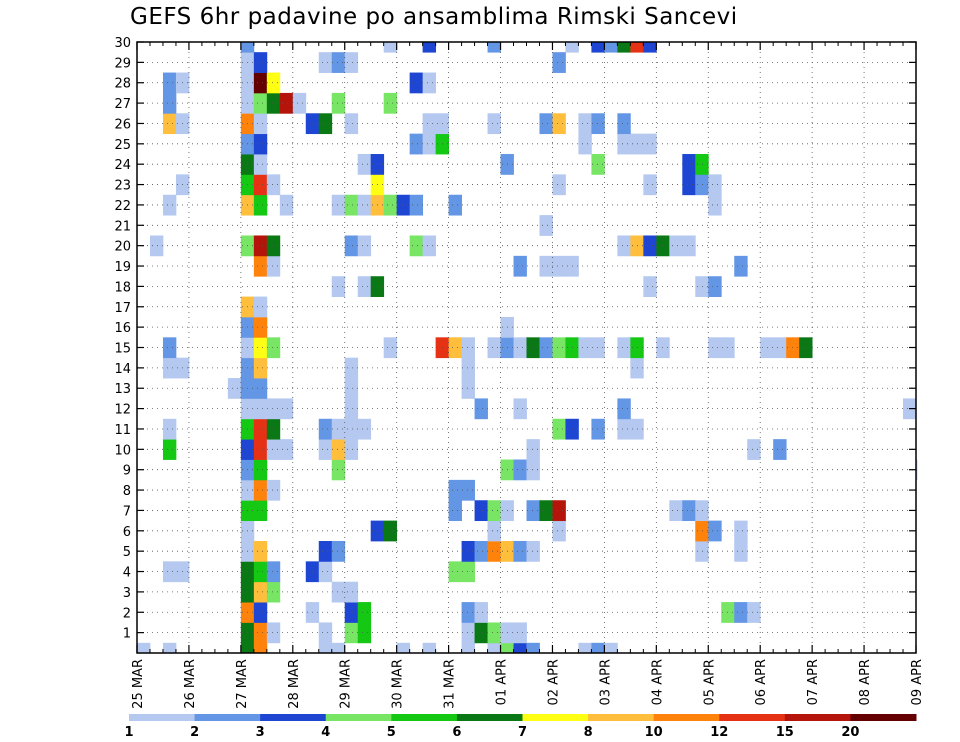 This screenshot has width=960, height=742. What do you see at coordinates (122, 186) in the screenshot?
I see `y-tick-label: 23` at bounding box center [122, 186].